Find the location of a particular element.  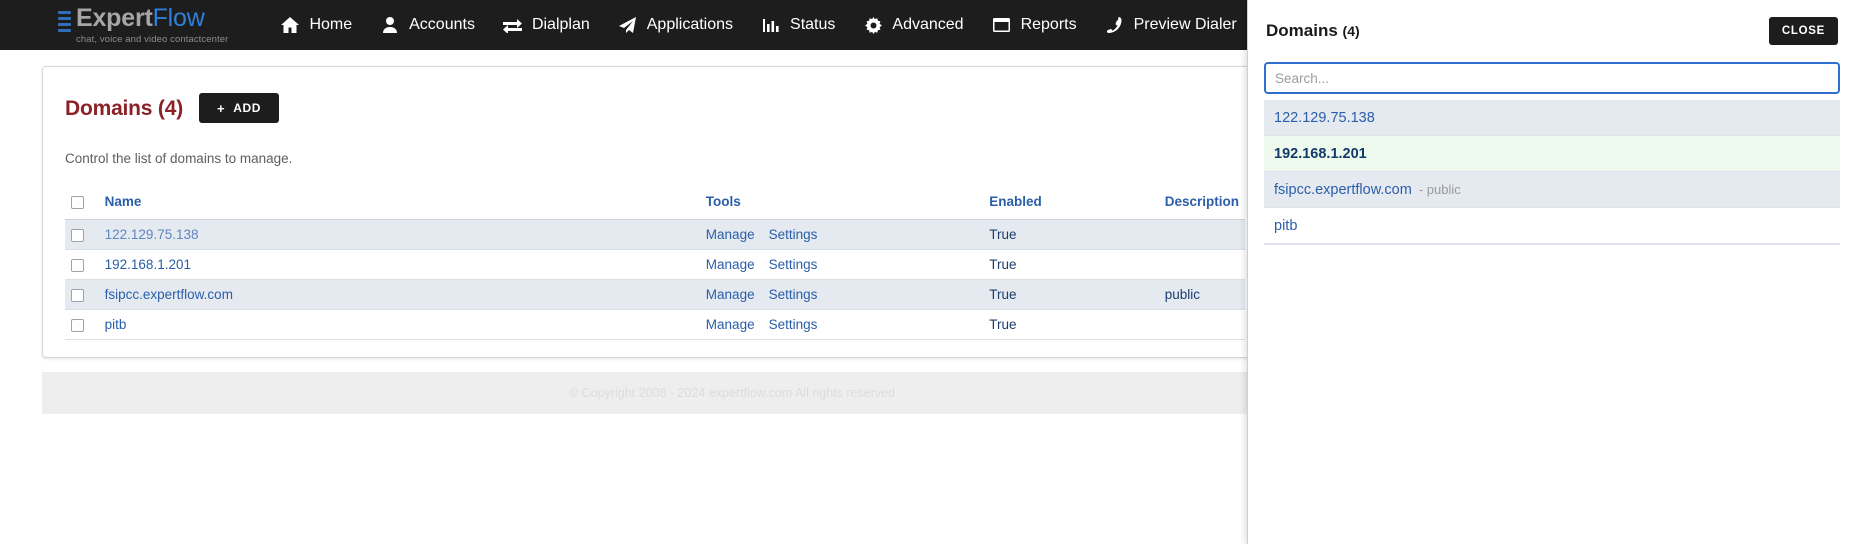

nav-item-label: Accounts is located at coordinates (442, 24).